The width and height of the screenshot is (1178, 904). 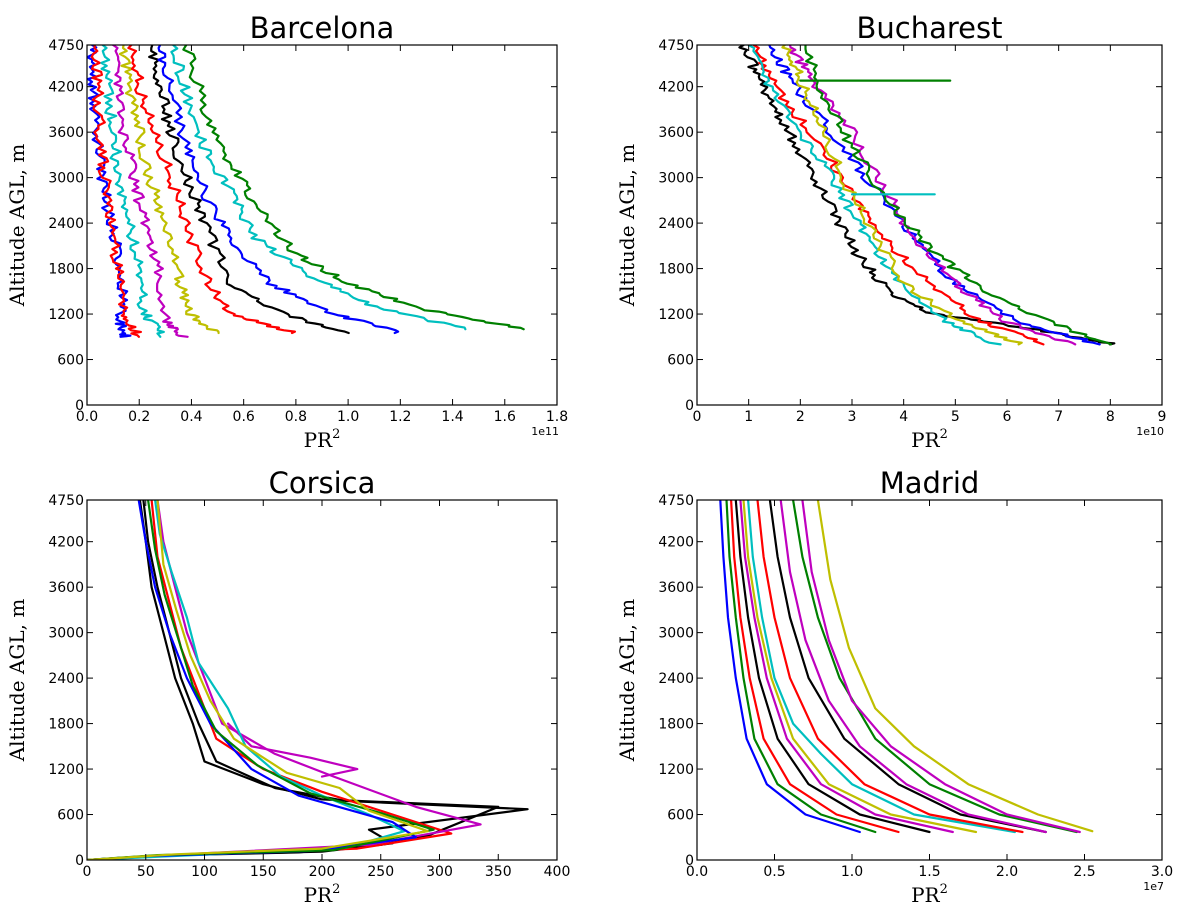 I want to click on x-tick-label: 1.0, so click(x=348, y=417).